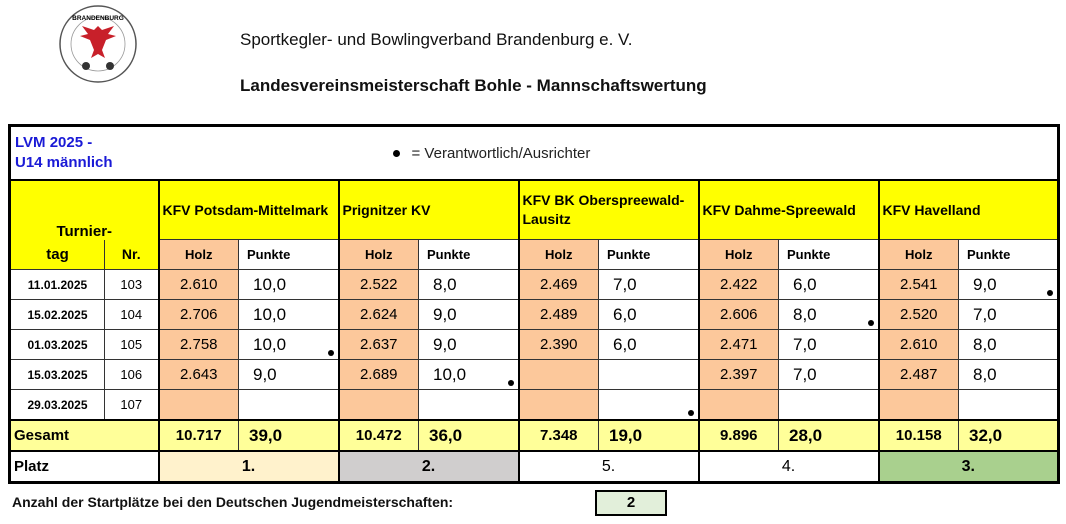  What do you see at coordinates (131, 284) in the screenshot?
I see `nr-cell: 103` at bounding box center [131, 284].